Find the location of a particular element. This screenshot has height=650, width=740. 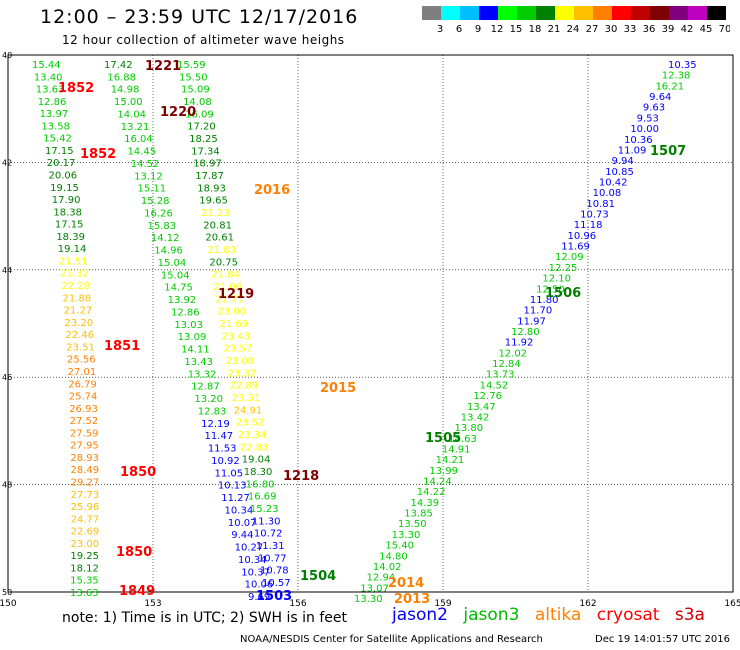

wave-height-value: 22.28 is located at coordinates (75, 286).